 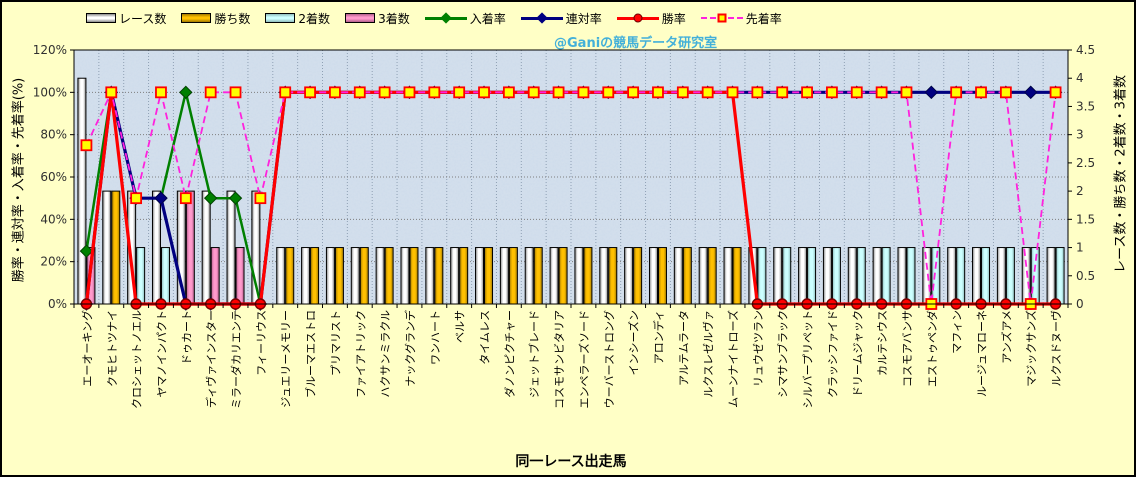 I want to click on x-axis-label: ミラーダカリエンテ, so click(x=236, y=359).